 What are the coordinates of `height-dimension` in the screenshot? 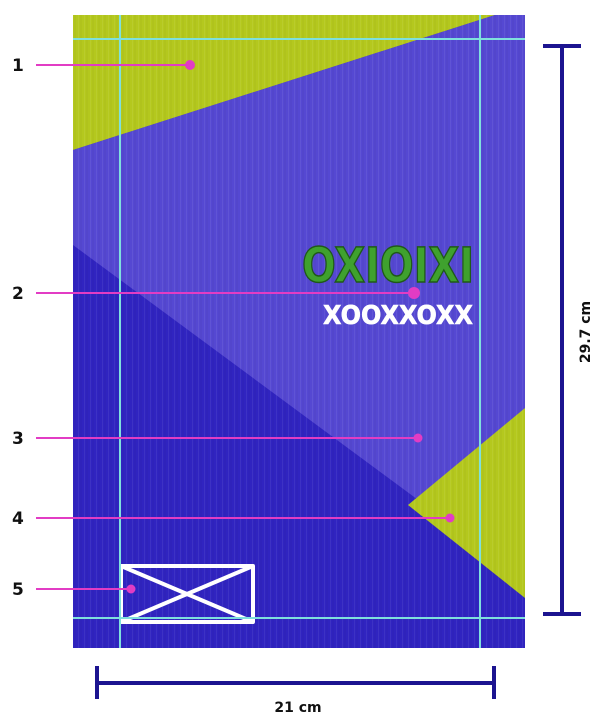 It's located at (562, 330).